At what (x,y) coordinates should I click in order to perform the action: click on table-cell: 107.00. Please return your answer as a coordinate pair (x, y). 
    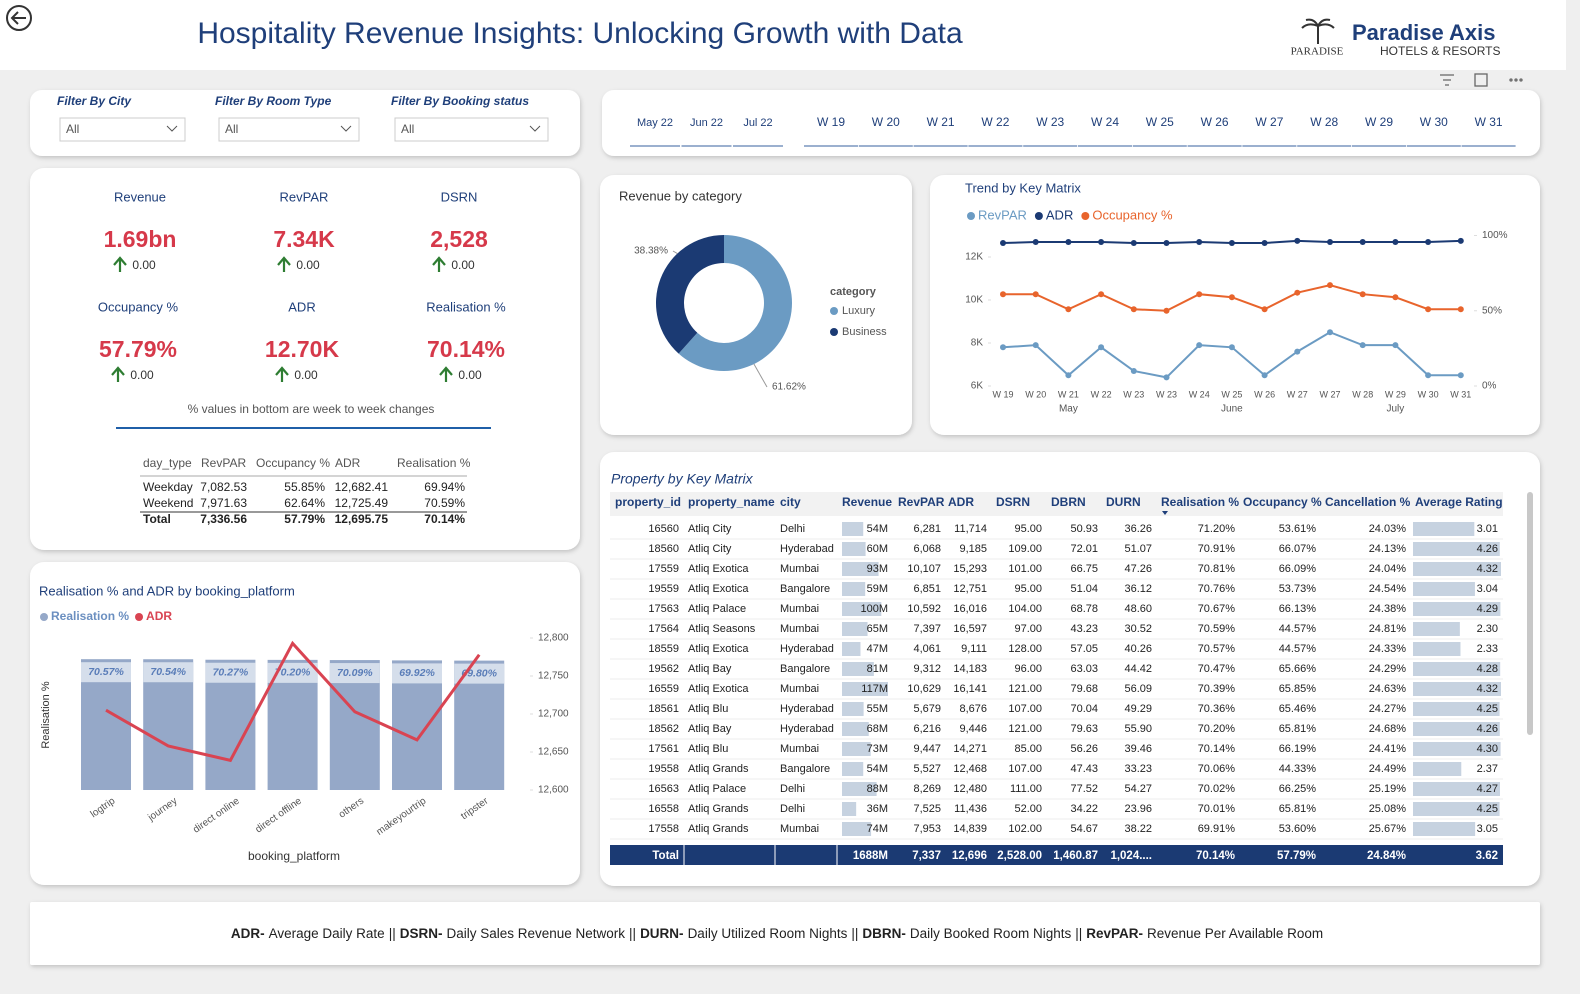
    Looking at the image, I should click on (1025, 769).